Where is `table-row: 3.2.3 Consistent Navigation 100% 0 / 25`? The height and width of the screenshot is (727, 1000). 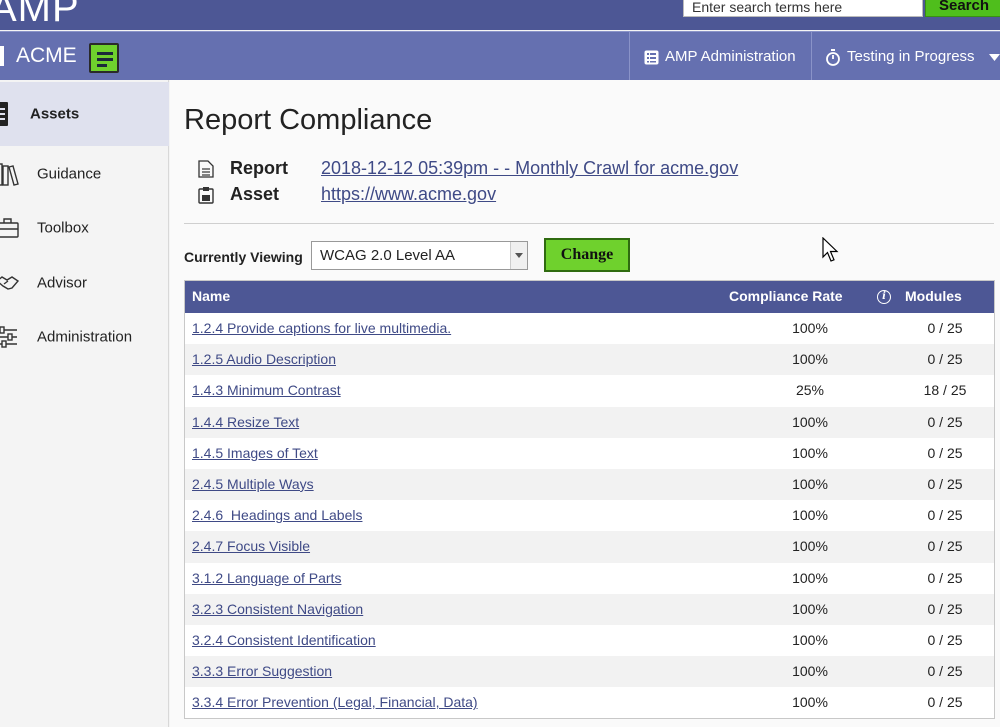 table-row: 3.2.3 Consistent Navigation 100% 0 / 25 is located at coordinates (589, 609).